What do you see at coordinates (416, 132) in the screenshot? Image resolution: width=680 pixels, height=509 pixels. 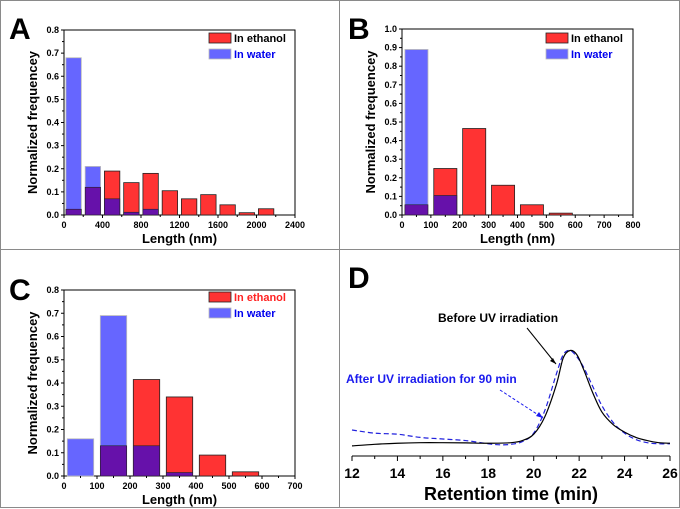 I see `bar-water` at bounding box center [416, 132].